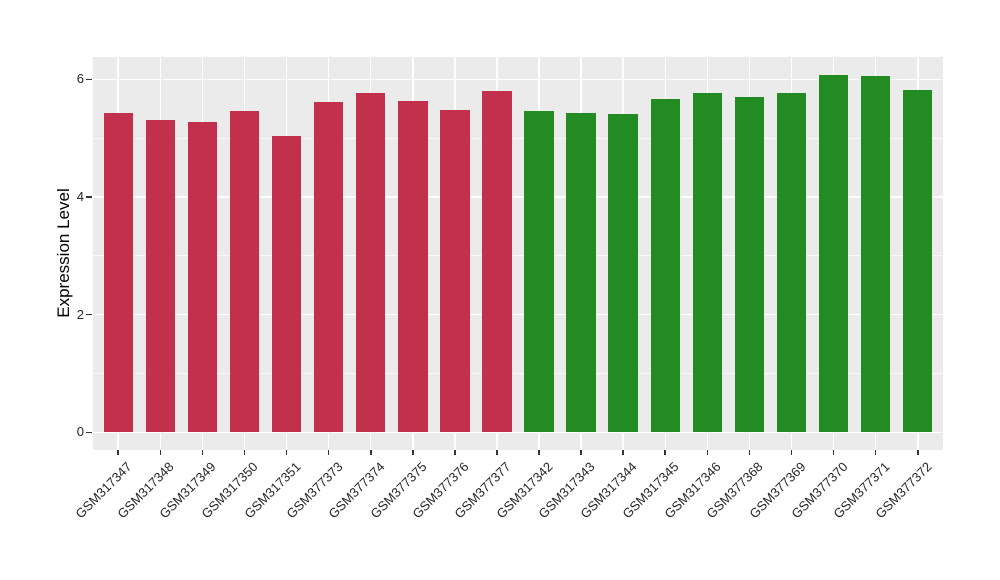  I want to click on bar-GSM317350, so click(244, 271).